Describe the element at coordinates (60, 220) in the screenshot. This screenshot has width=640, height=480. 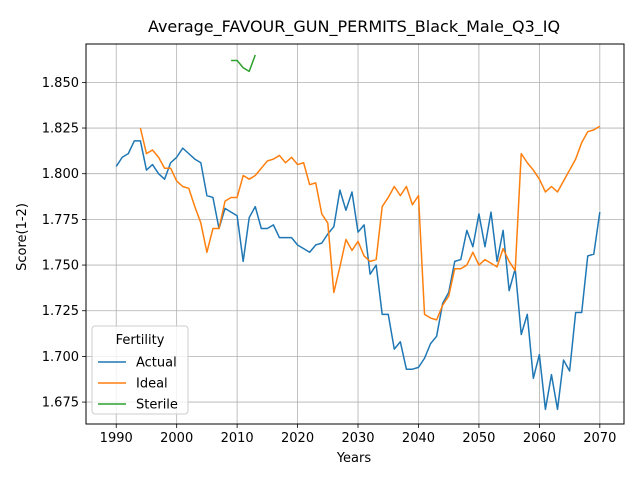
I see `y-tick-label: 1.775` at that location.